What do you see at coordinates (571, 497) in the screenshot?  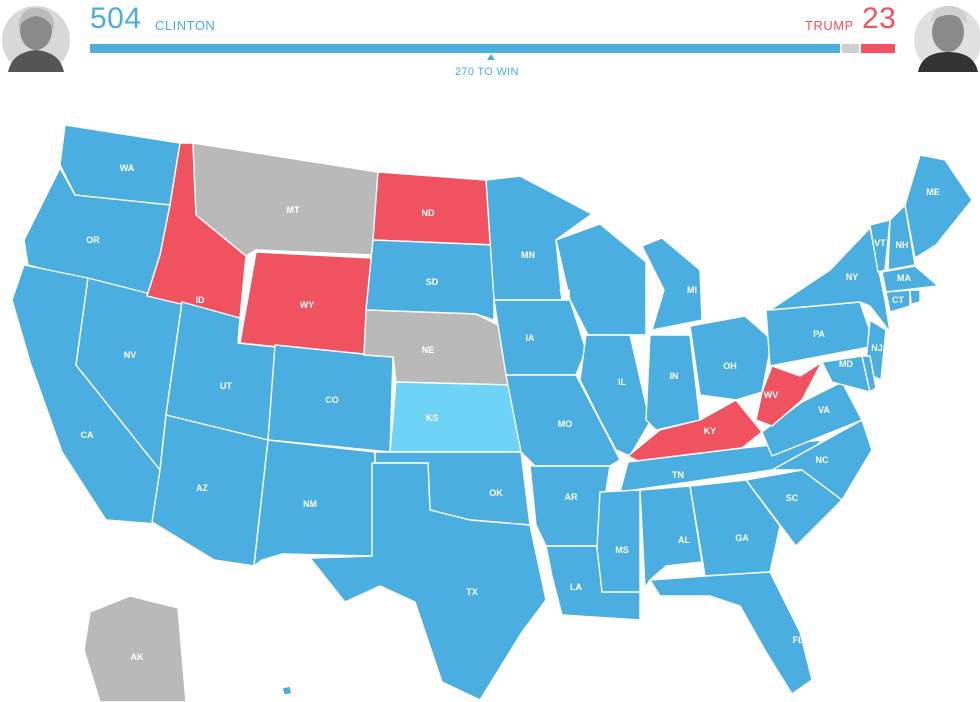 I see `state-label-ar: AR` at bounding box center [571, 497].